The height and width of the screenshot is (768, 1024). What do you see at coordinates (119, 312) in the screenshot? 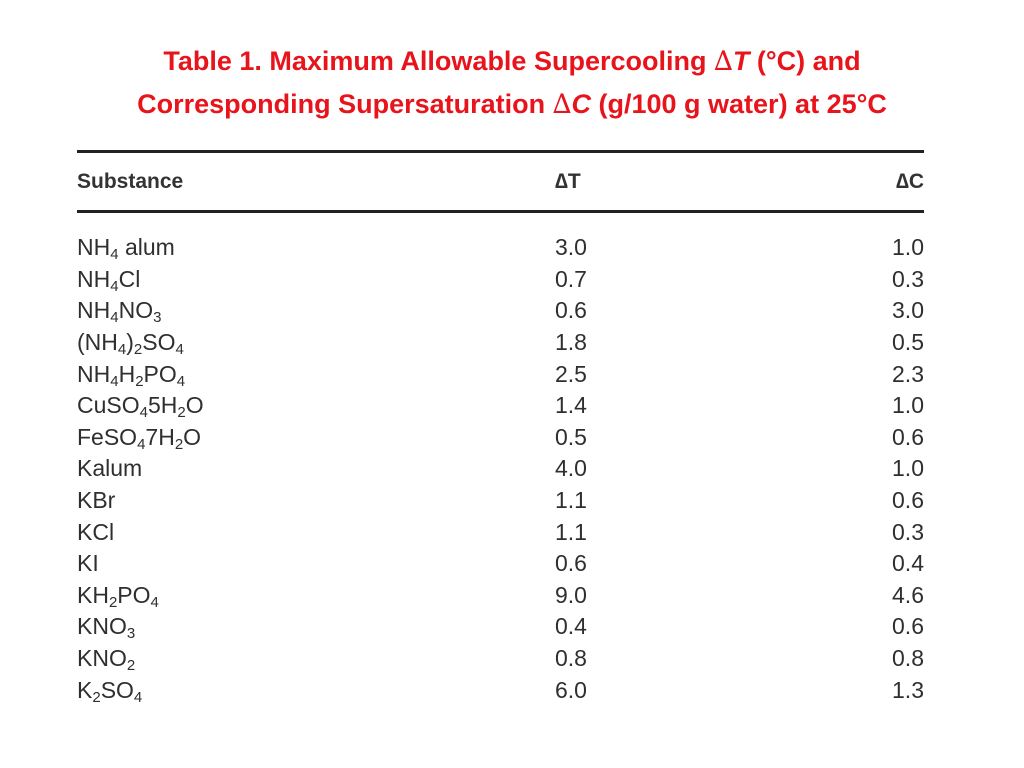
I see `cell-substance: NH4NO3` at bounding box center [119, 312].